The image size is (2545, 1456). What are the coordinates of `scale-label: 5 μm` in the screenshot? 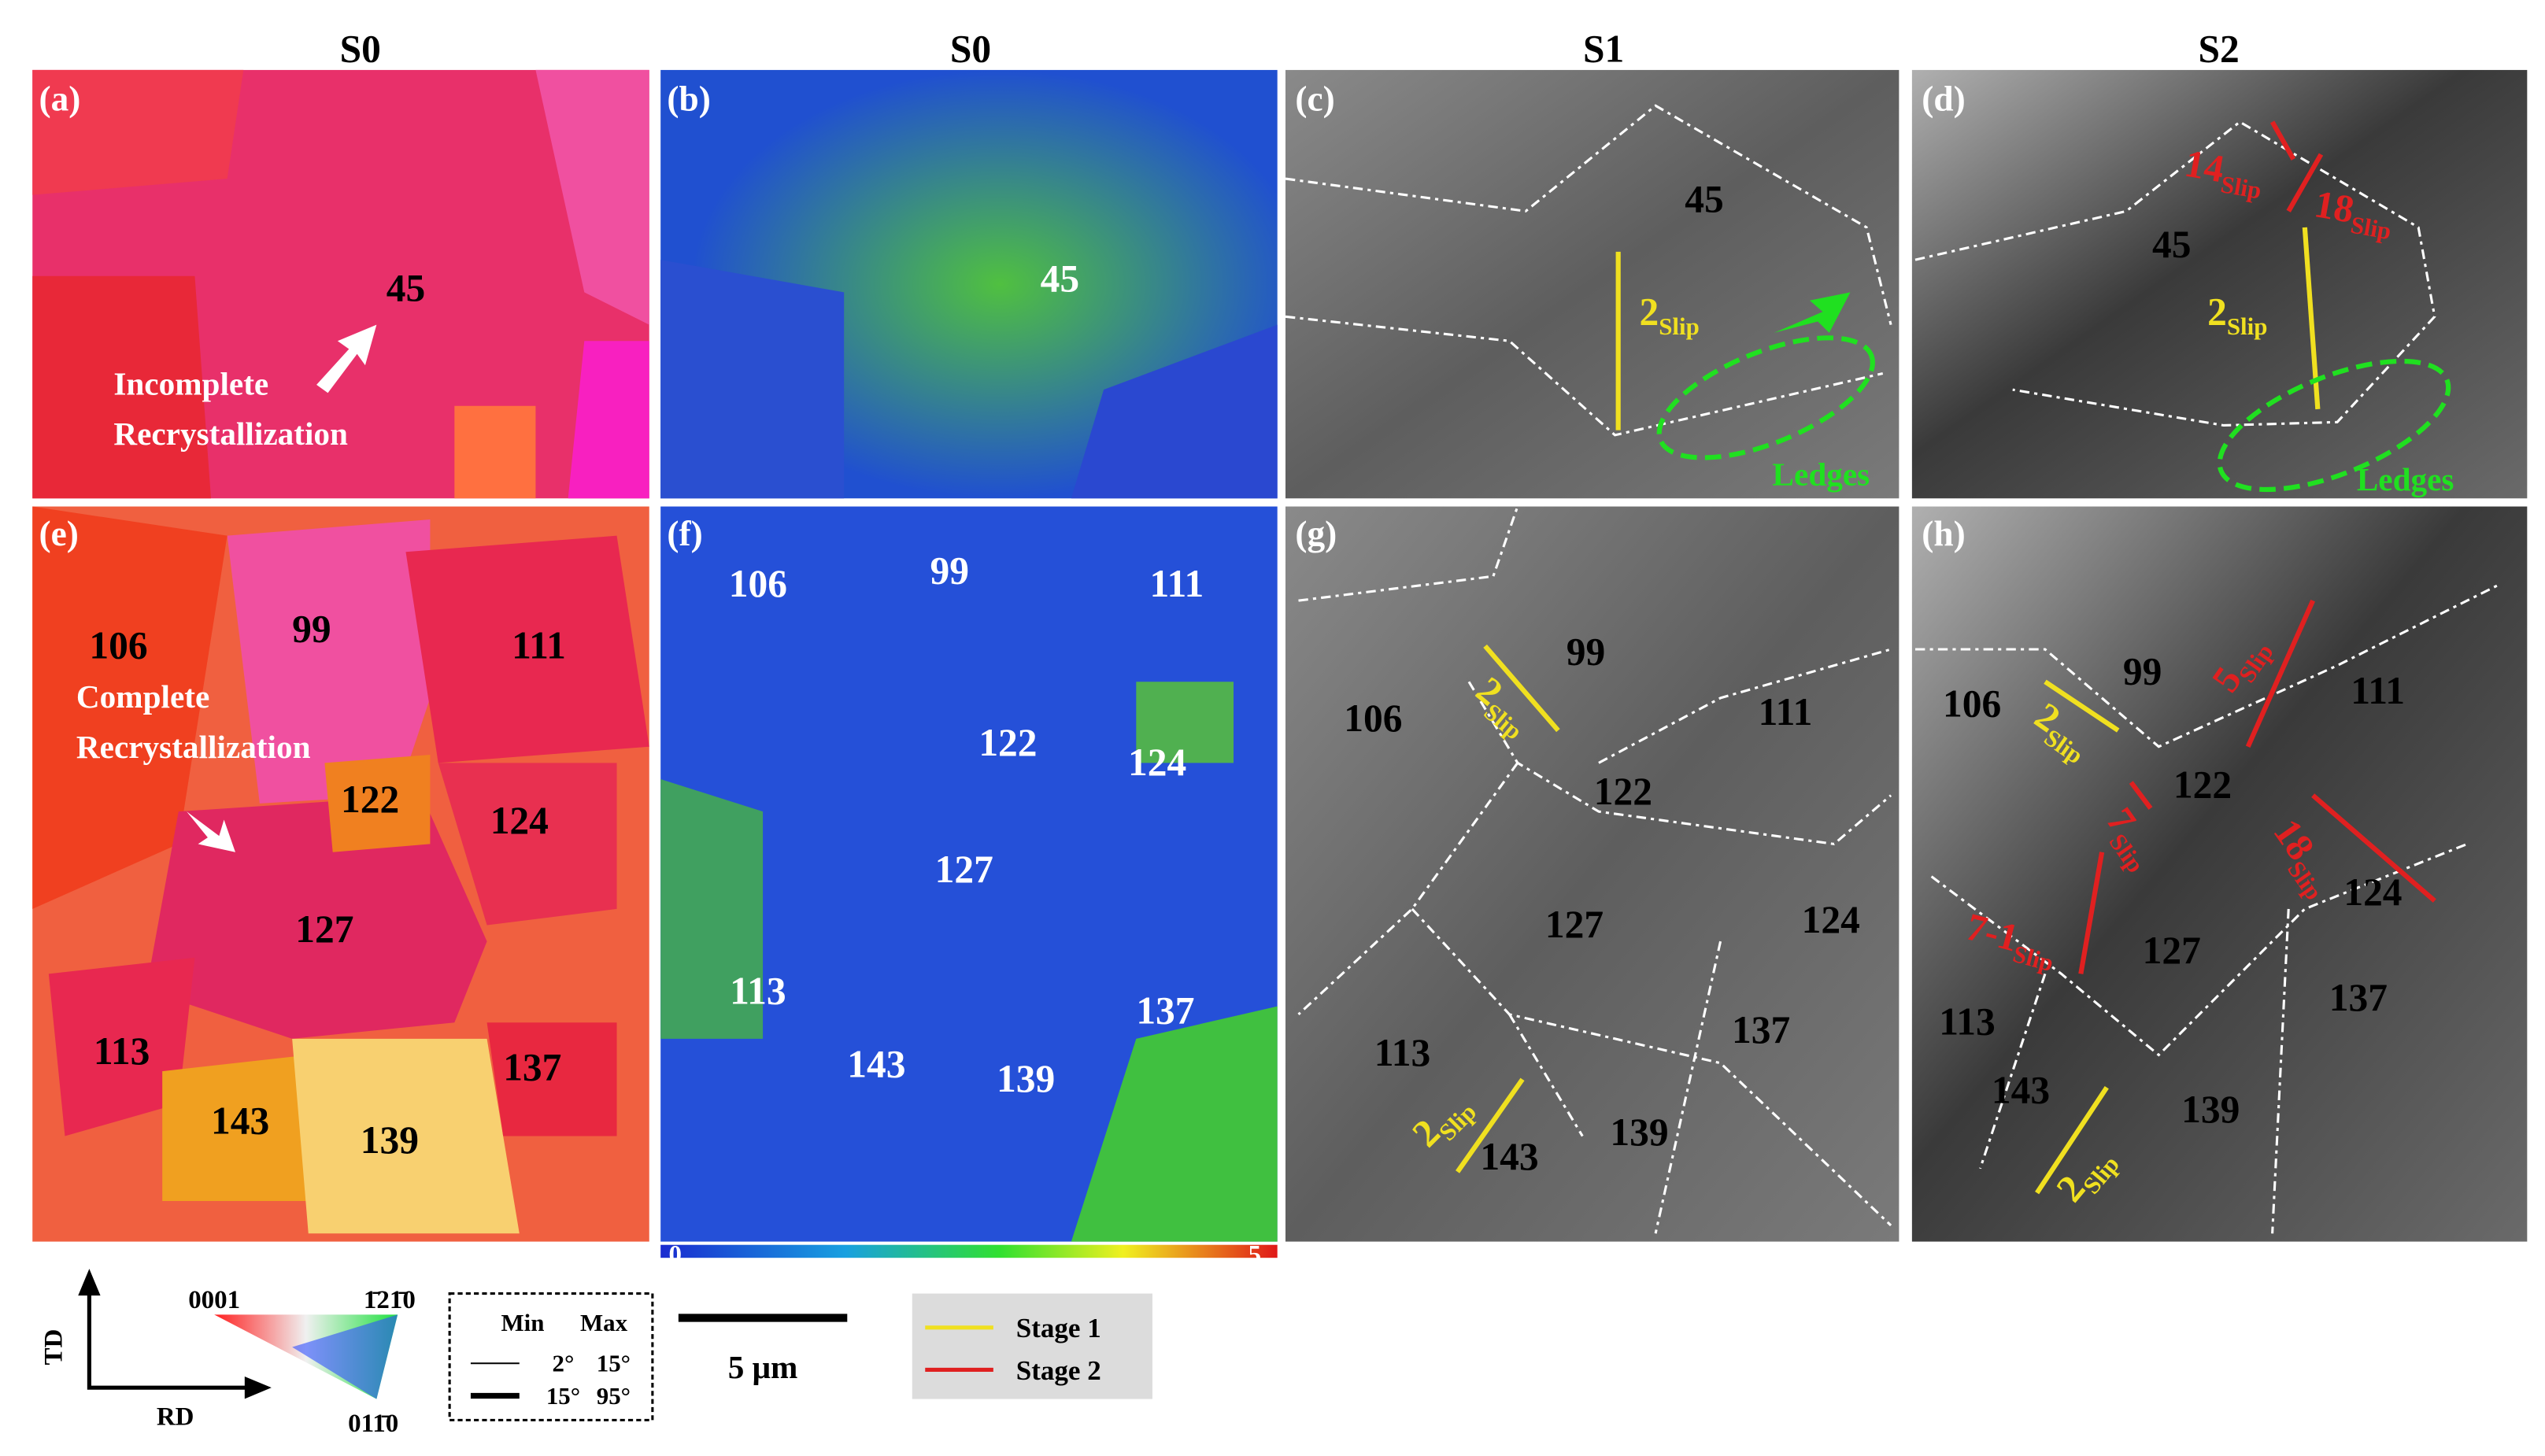 It's located at (763, 1367).